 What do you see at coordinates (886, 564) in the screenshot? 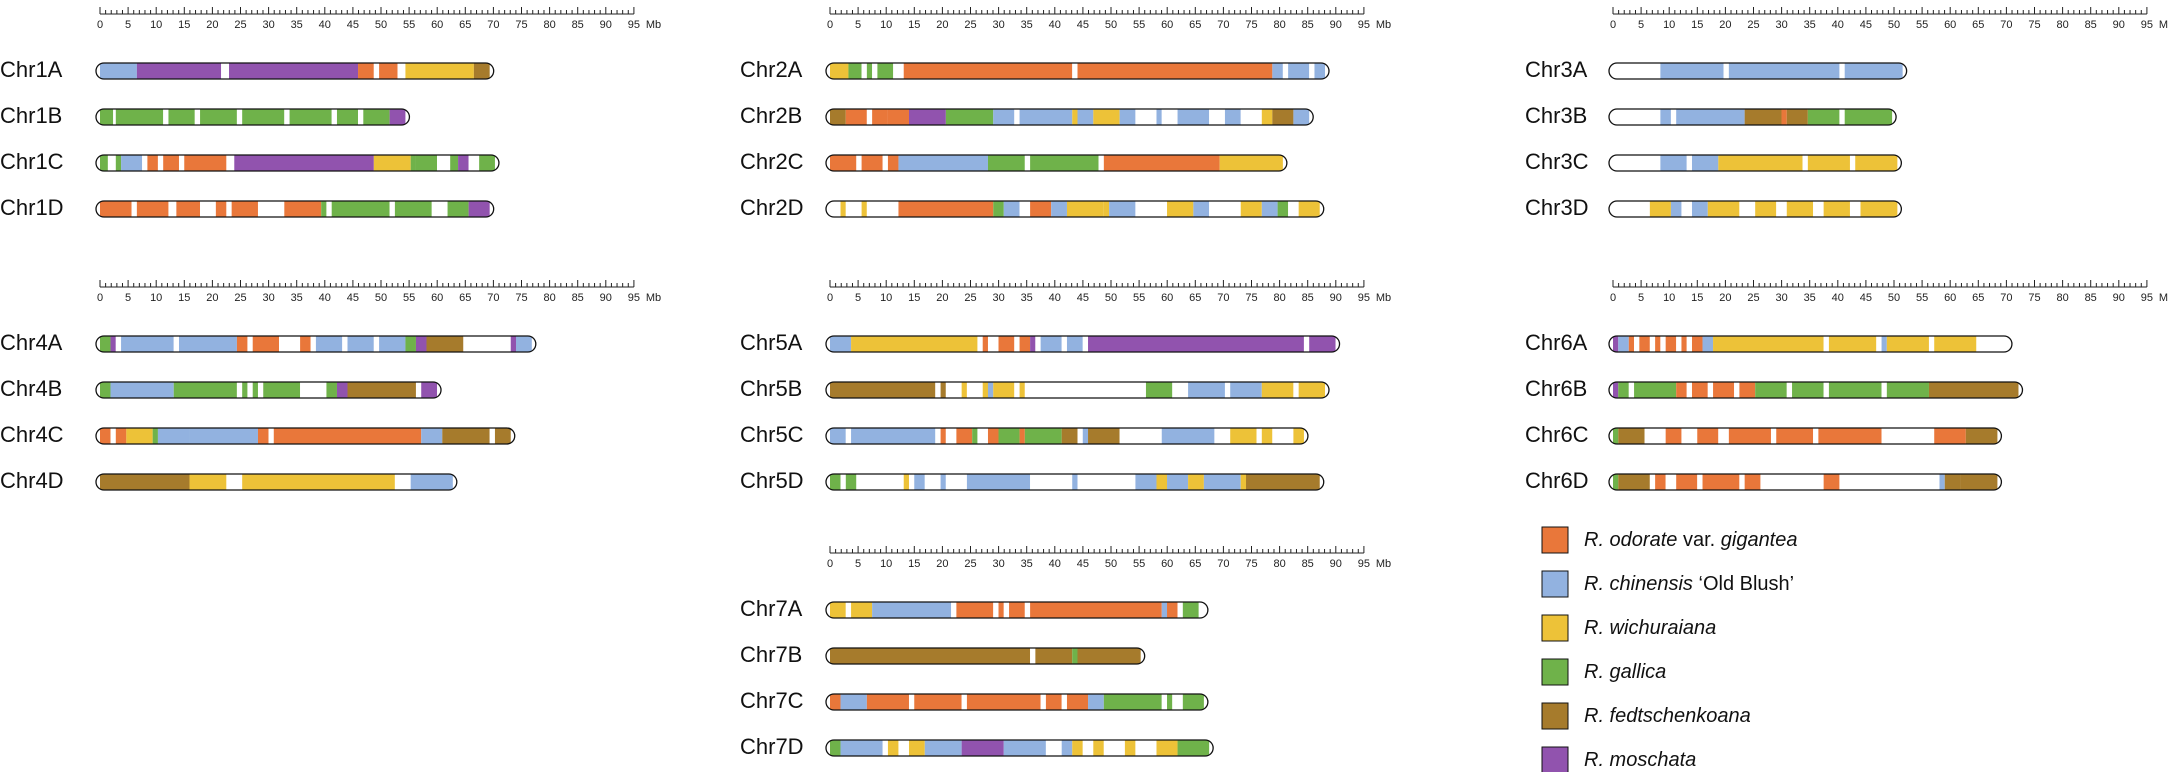
I see `ruler-tick-label: 10` at bounding box center [886, 564].